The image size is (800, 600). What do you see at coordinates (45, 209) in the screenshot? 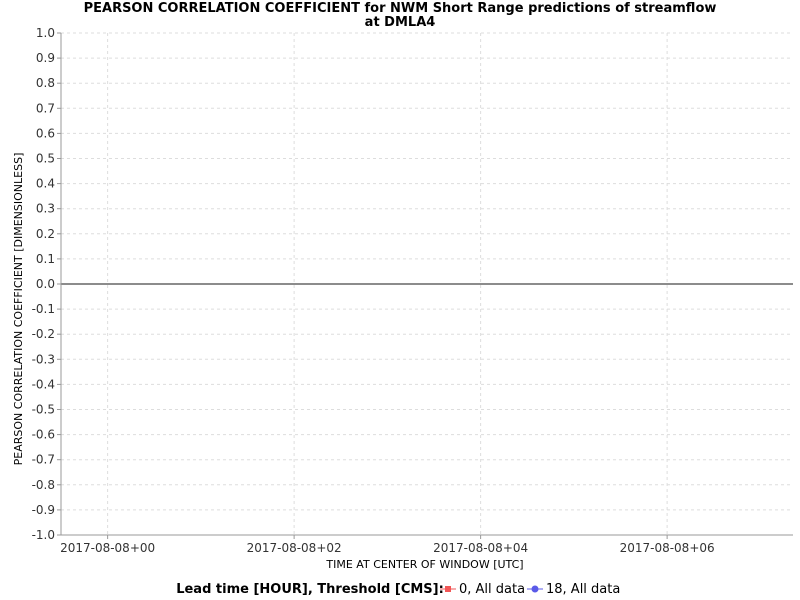
I see `y-tick-label: 0.3` at bounding box center [45, 209].